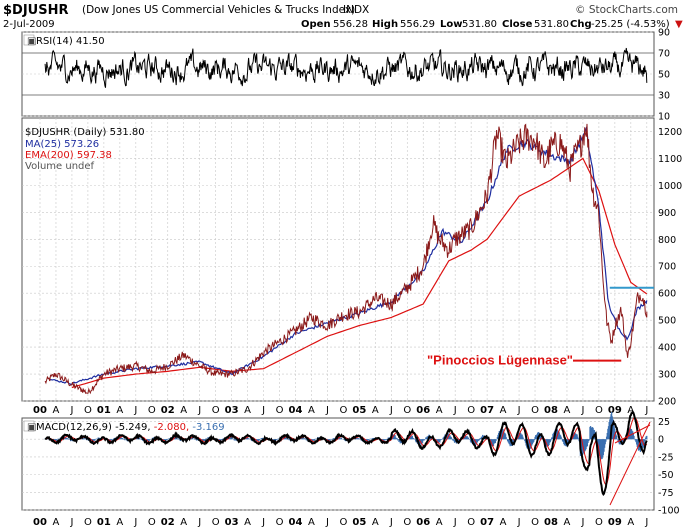 The image size is (700, 530). I want to click on exchange-label: INDX, so click(356, 10).